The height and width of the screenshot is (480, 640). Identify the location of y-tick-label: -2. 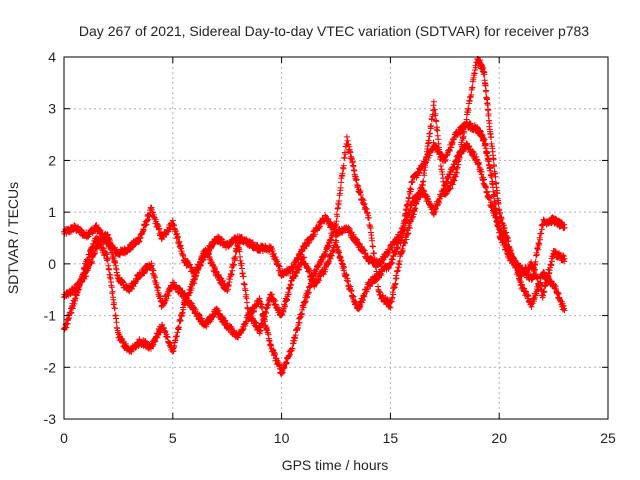
(50, 367).